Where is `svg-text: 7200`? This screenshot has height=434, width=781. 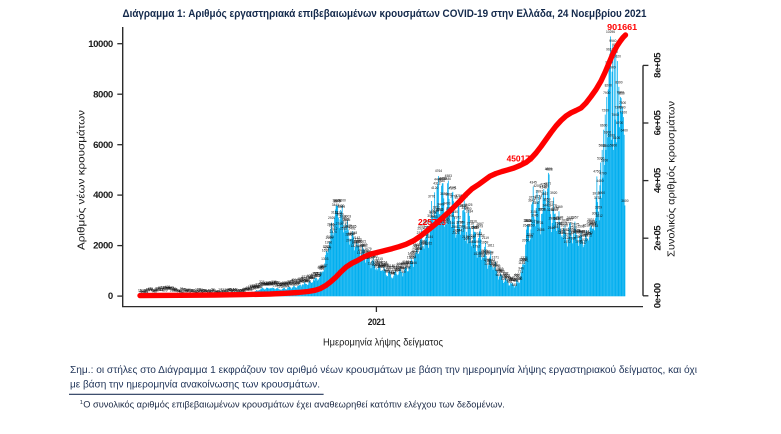
svg-text: 7200 is located at coordinates (605, 110).